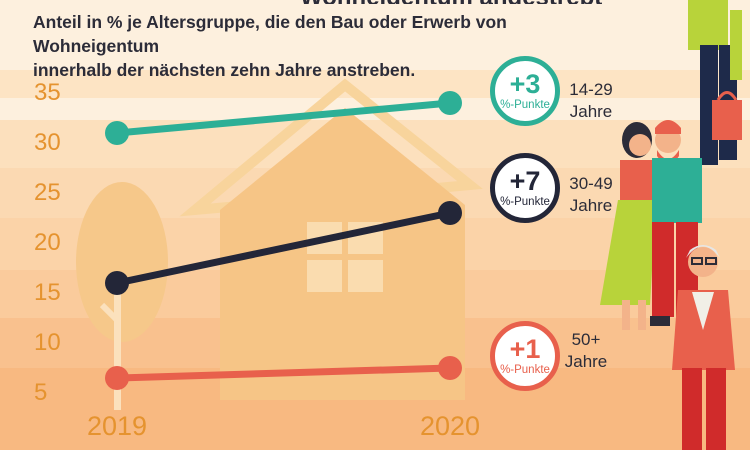  Describe the element at coordinates (460, 2) in the screenshot. I see `clipped-title-strip: Wohneigentum angestrebt` at that location.